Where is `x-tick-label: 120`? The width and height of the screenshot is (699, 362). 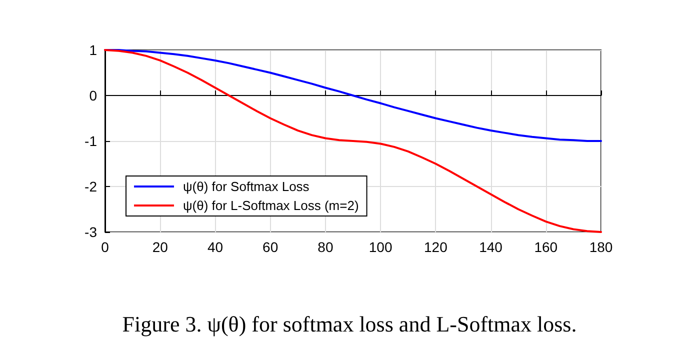 x-tick-label: 120 is located at coordinates (436, 247).